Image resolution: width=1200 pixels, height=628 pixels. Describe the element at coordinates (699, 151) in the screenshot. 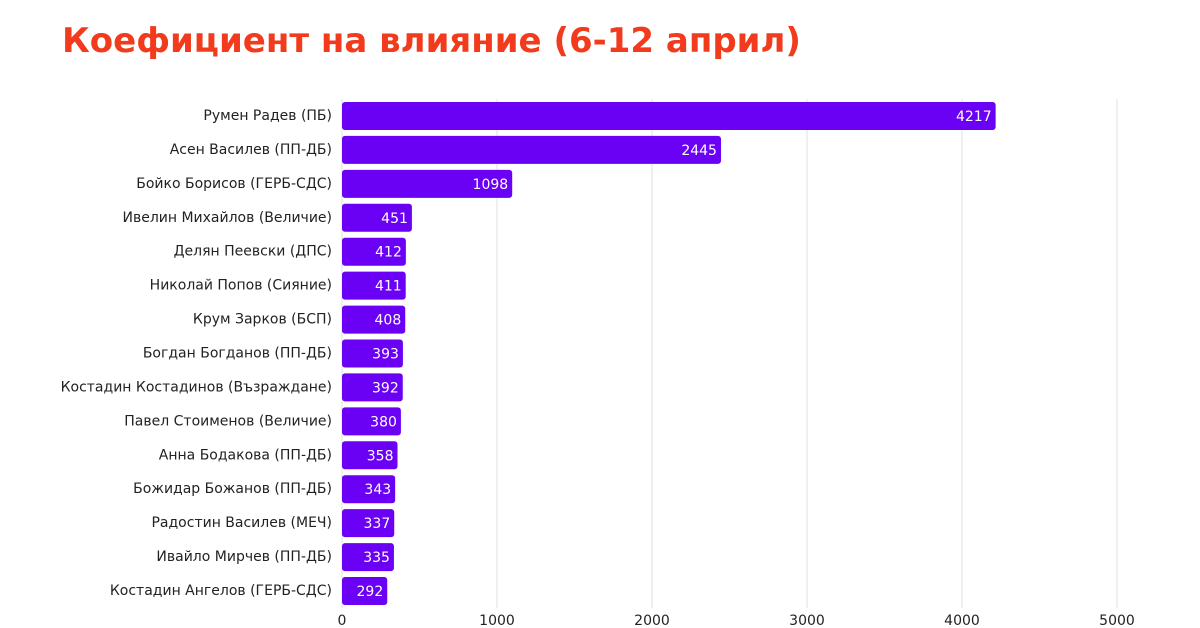

I see `value-label: 2445` at that location.